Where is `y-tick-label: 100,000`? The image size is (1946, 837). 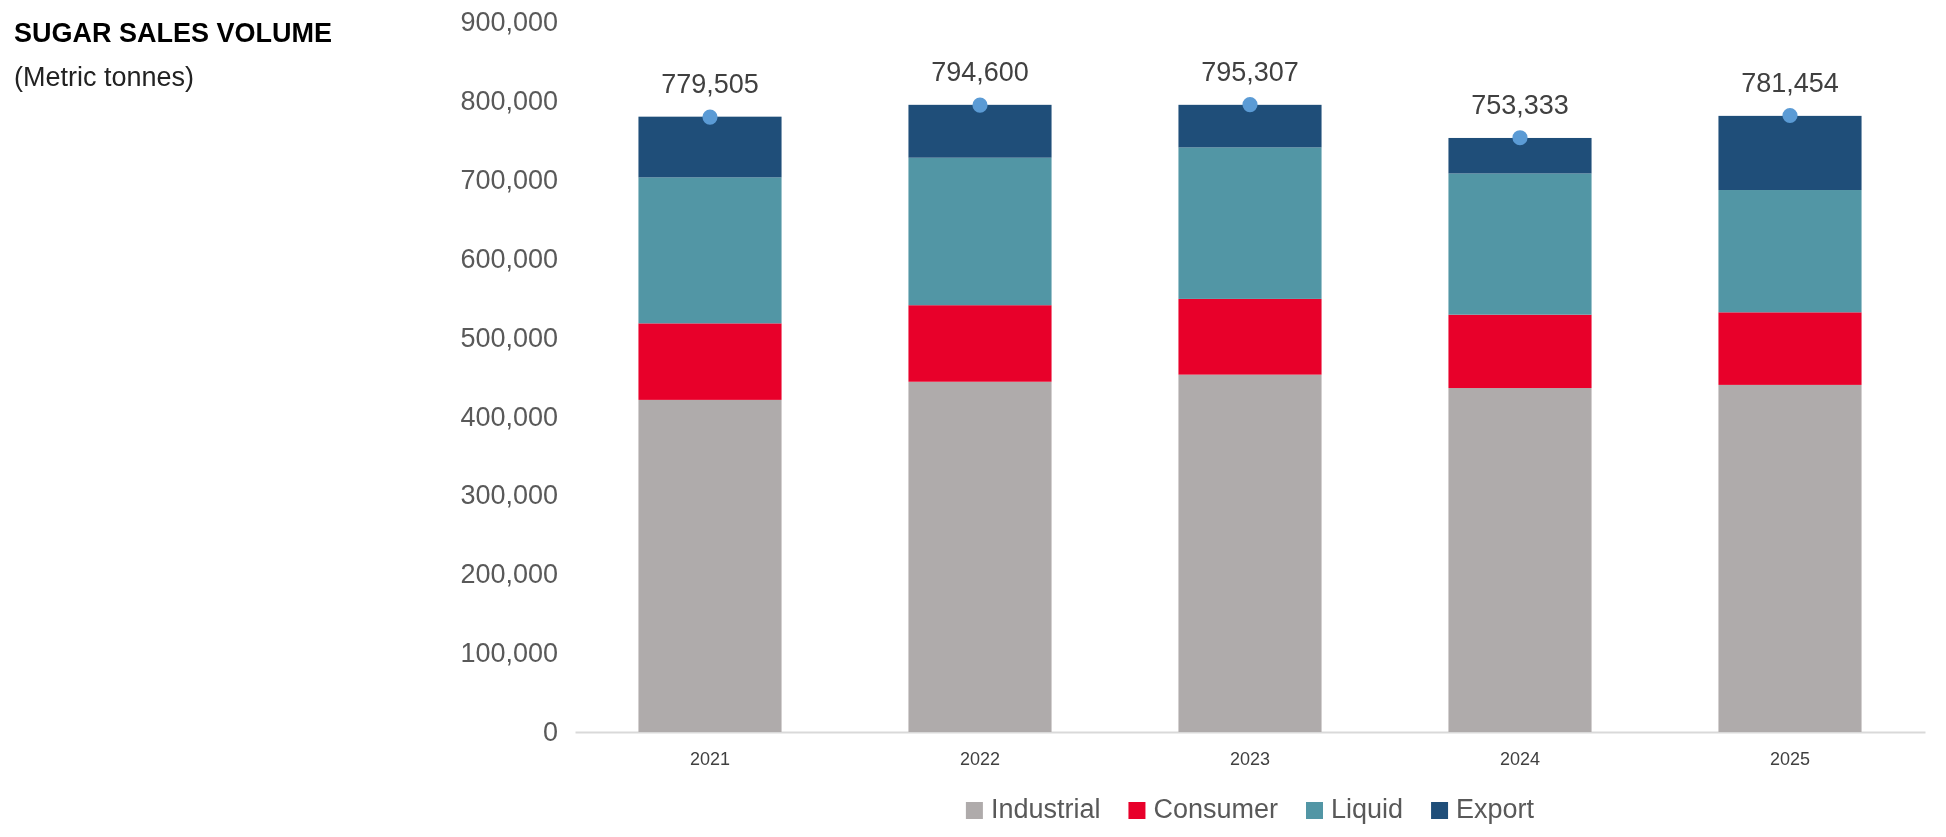 y-tick-label: 100,000 is located at coordinates (509, 653).